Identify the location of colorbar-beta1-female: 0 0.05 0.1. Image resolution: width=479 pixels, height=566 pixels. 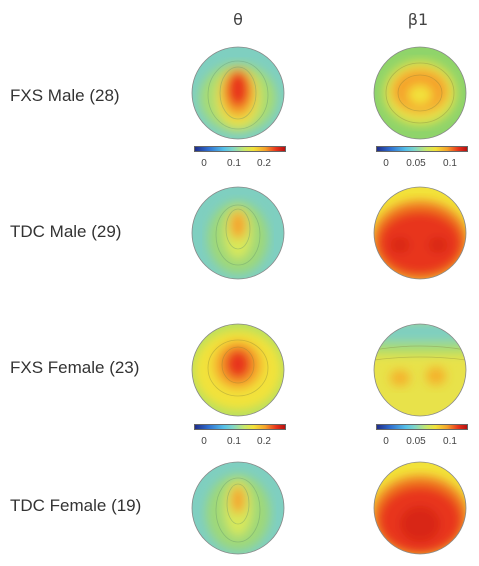
(422, 438).